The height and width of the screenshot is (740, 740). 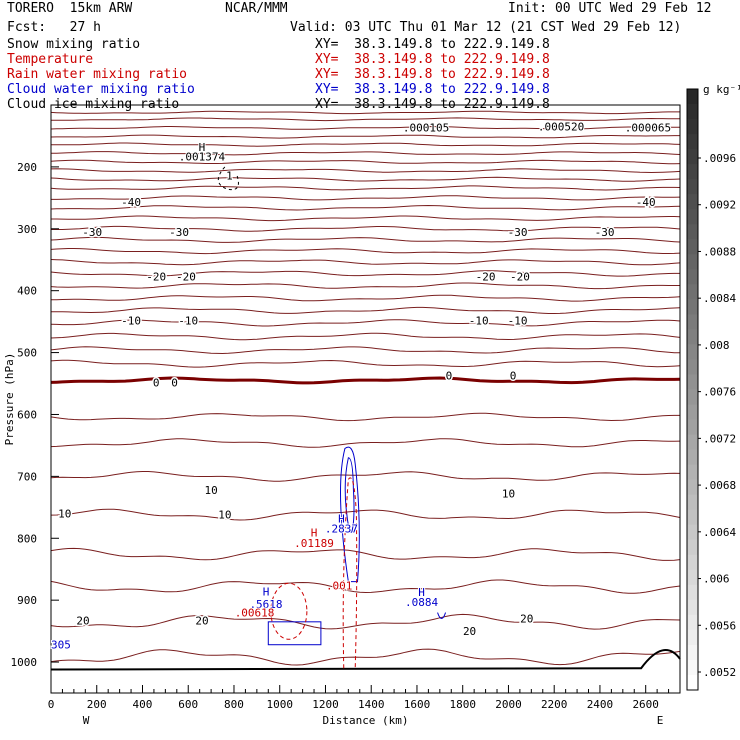 I want to click on colorbar-tick-label-11: .0052, so click(x=719, y=672).